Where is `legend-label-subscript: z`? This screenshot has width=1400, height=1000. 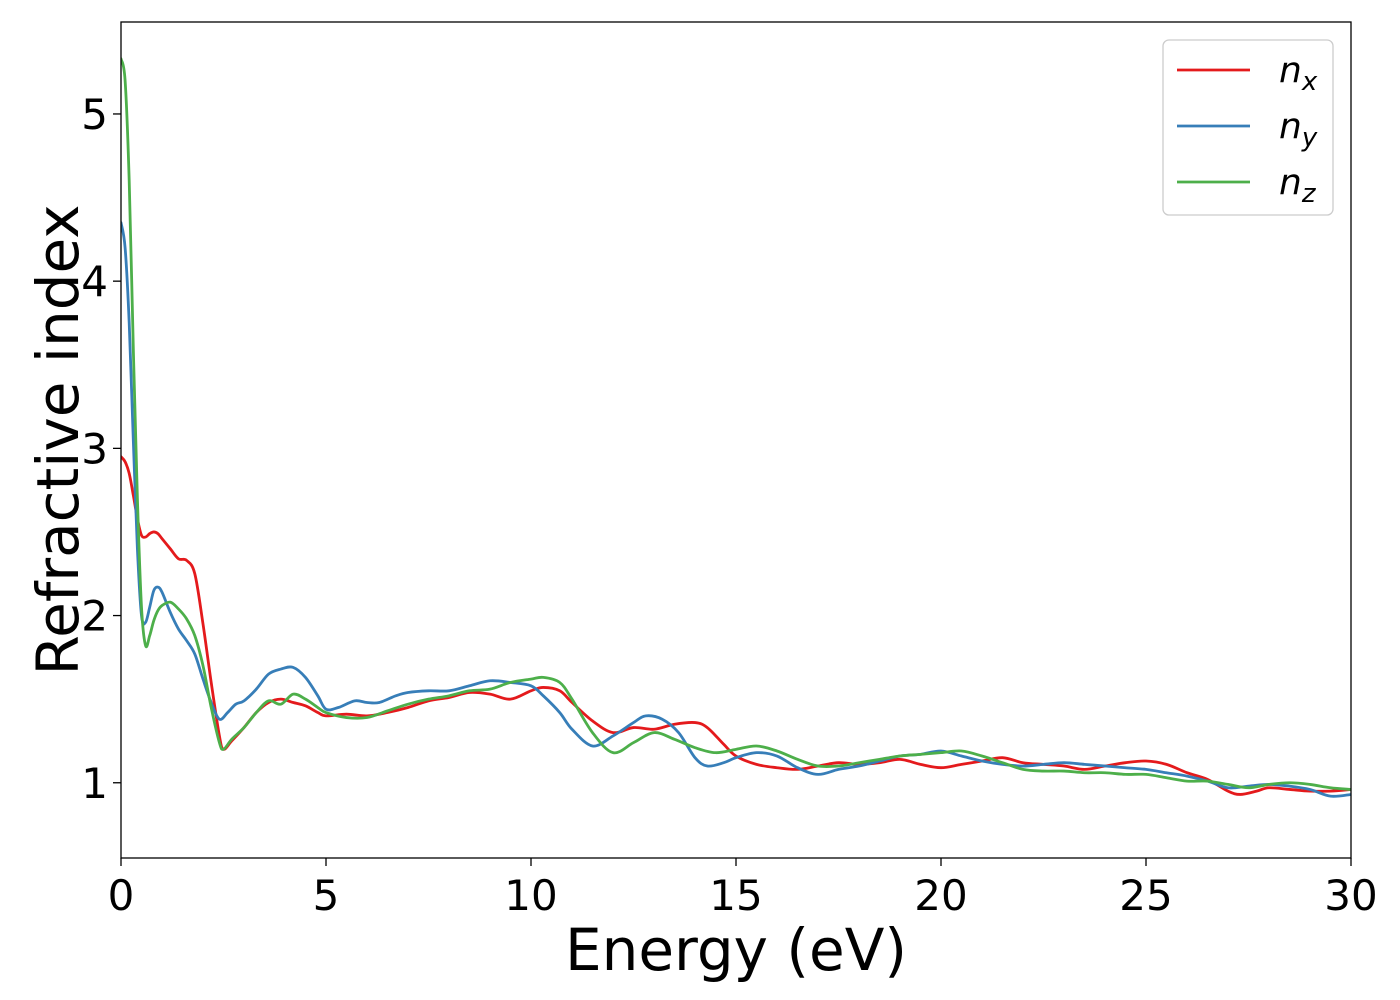 legend-label-subscript: z is located at coordinates (1309, 194).